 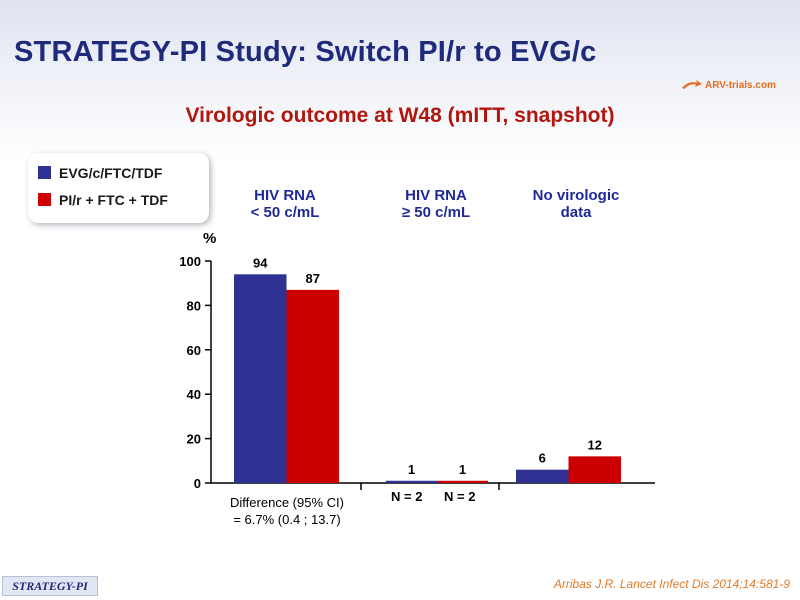 What do you see at coordinates (460, 496) in the screenshot?
I see `n-label-pir: N = 2` at bounding box center [460, 496].